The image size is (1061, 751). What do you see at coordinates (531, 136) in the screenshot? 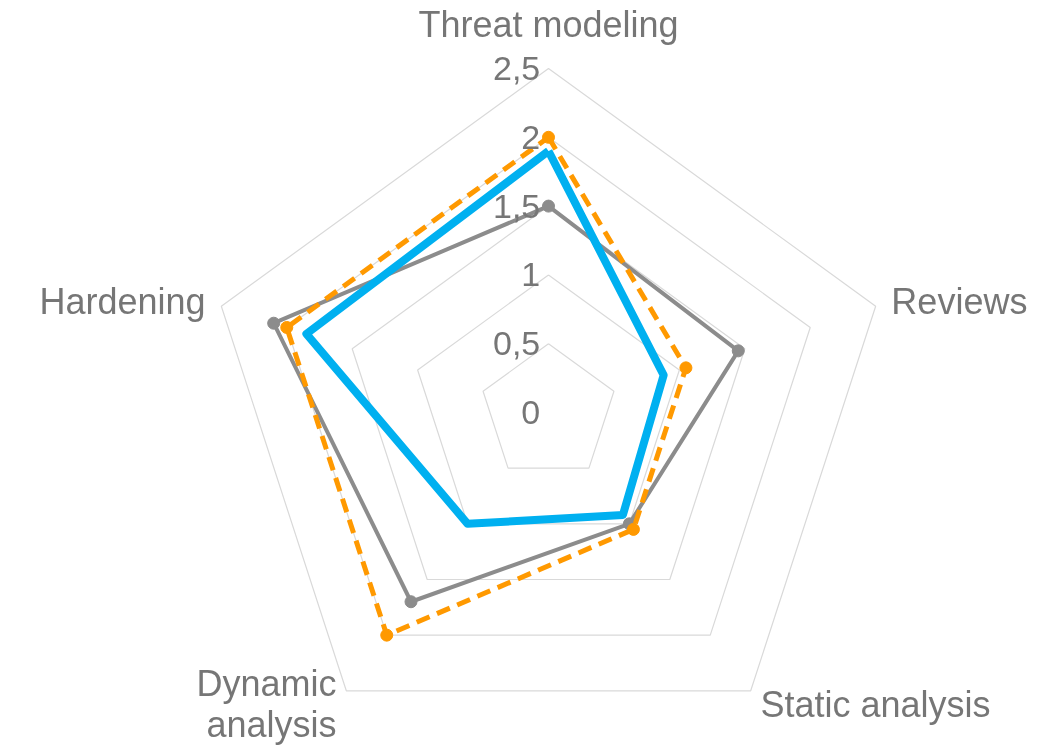
I see `y-tick-label: 2` at bounding box center [531, 136].